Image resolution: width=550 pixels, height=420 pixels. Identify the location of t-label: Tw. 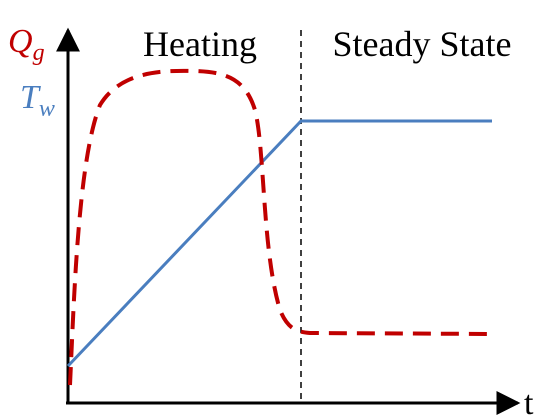
(37, 100).